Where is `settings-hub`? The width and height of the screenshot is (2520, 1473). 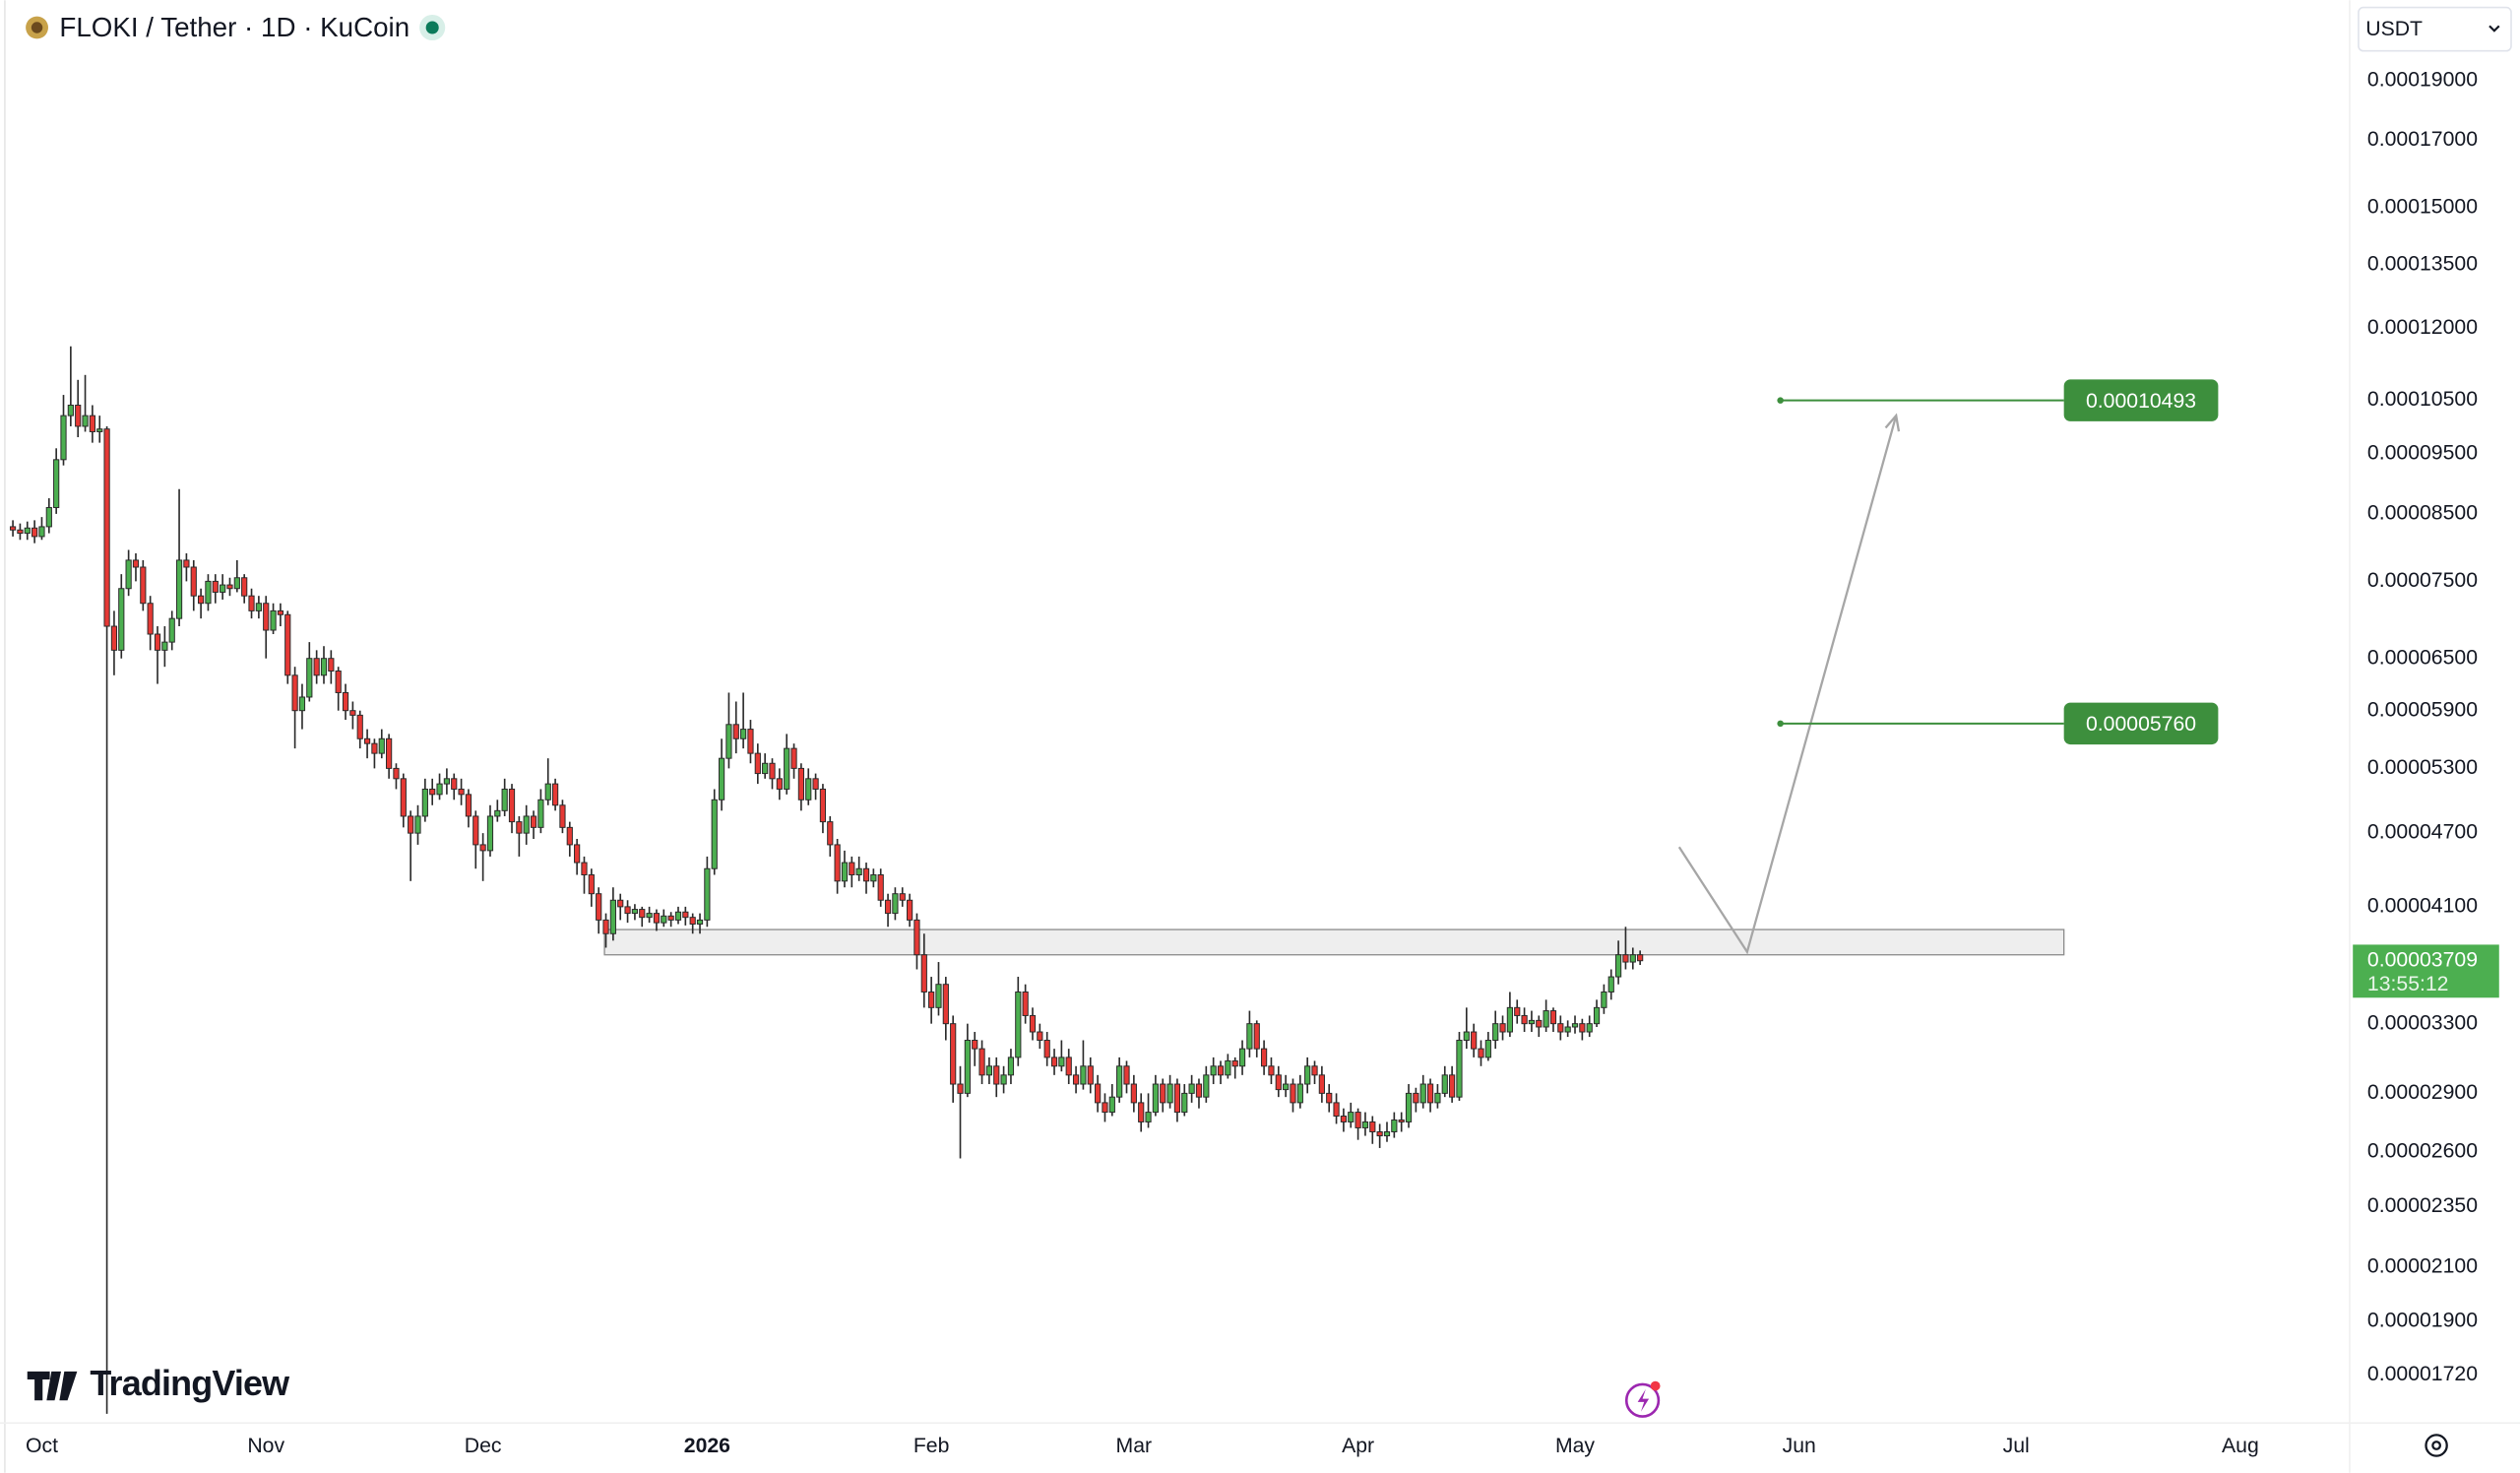
settings-hub is located at coordinates (2436, 1445).